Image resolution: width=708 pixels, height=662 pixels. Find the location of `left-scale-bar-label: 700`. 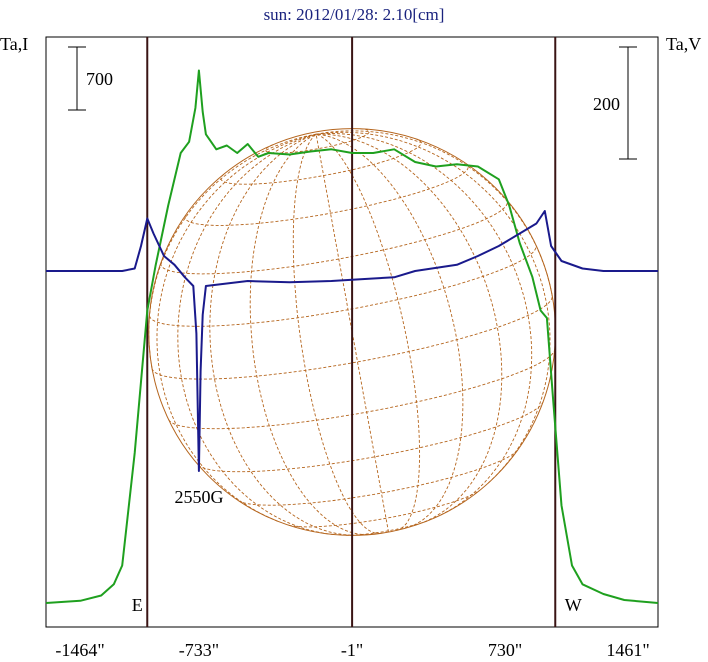

left-scale-bar-label: 700 is located at coordinates (99, 79).